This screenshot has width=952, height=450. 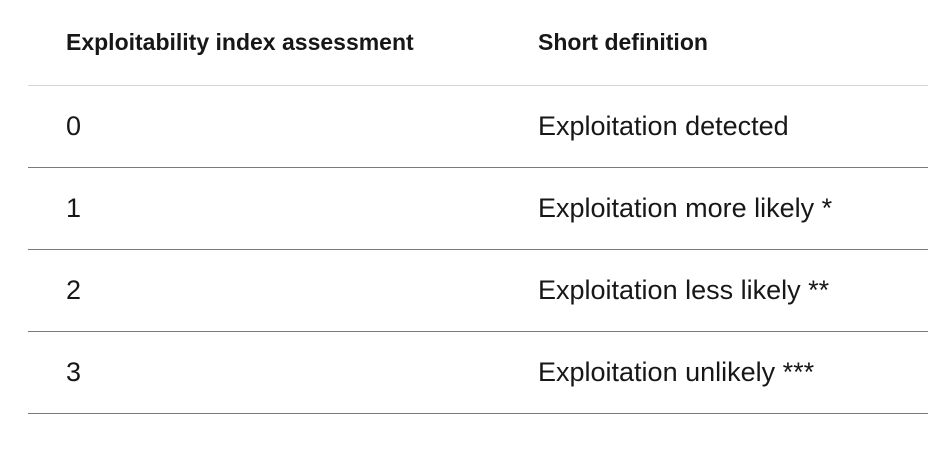 I want to click on index-cell: 3, so click(x=283, y=372).